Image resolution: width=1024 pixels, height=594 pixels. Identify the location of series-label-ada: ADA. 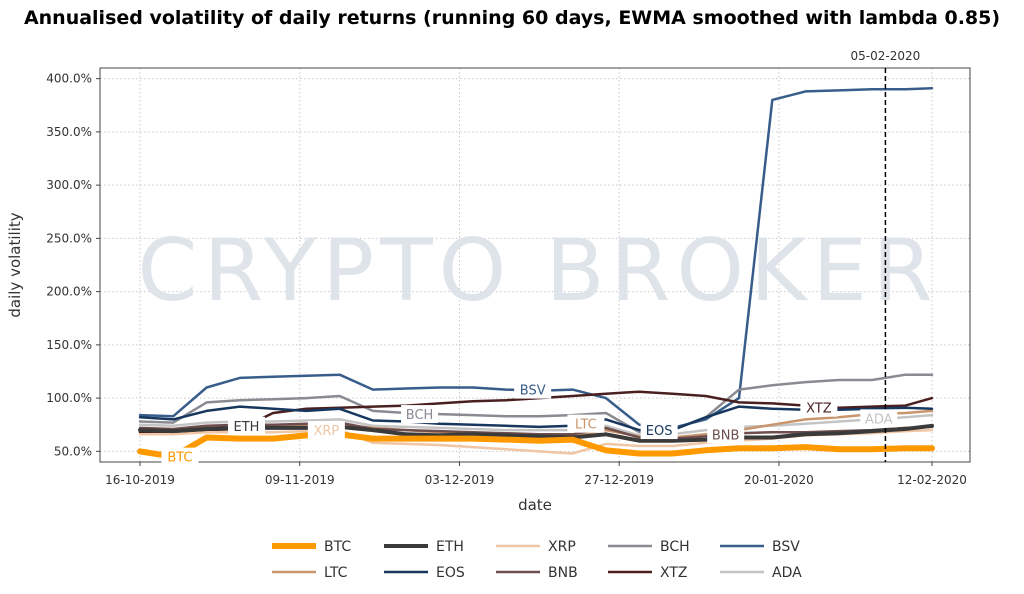
(879, 419).